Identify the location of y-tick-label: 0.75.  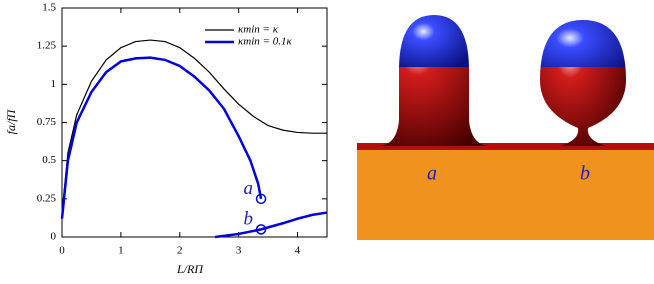
(47, 122).